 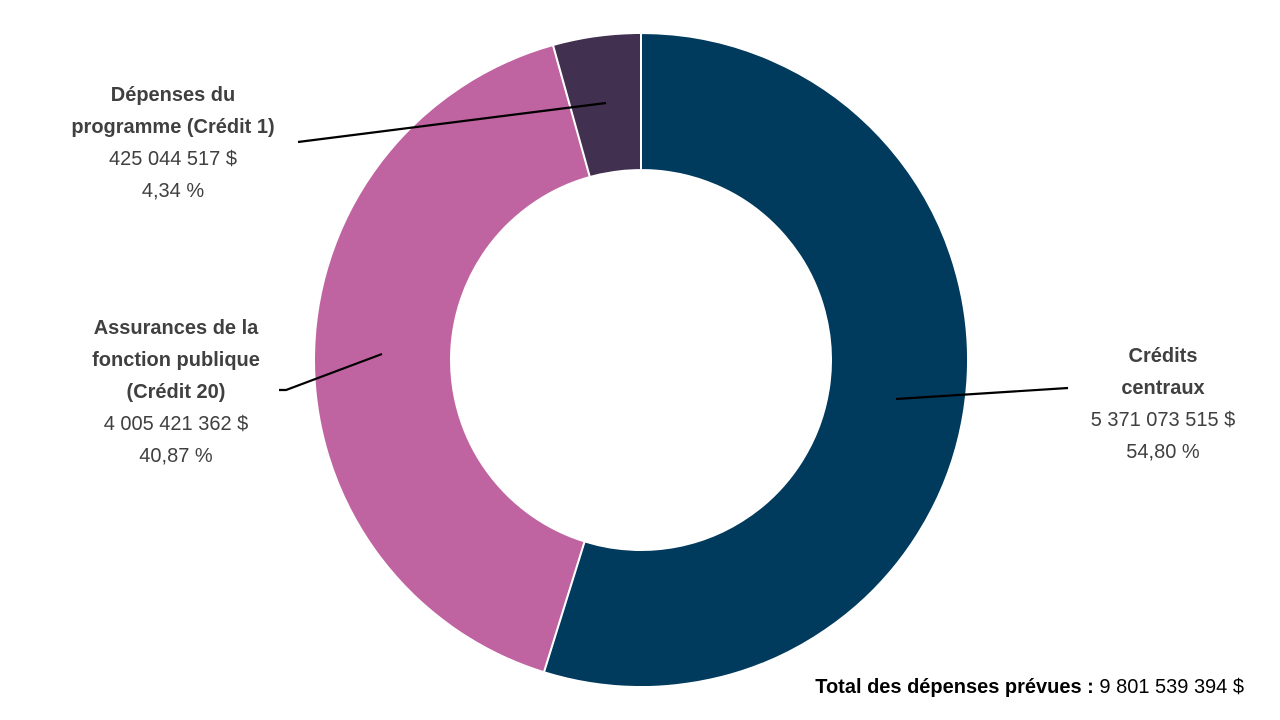 I want to click on total-label: Total des dépenses prévues :, so click(x=954, y=687).